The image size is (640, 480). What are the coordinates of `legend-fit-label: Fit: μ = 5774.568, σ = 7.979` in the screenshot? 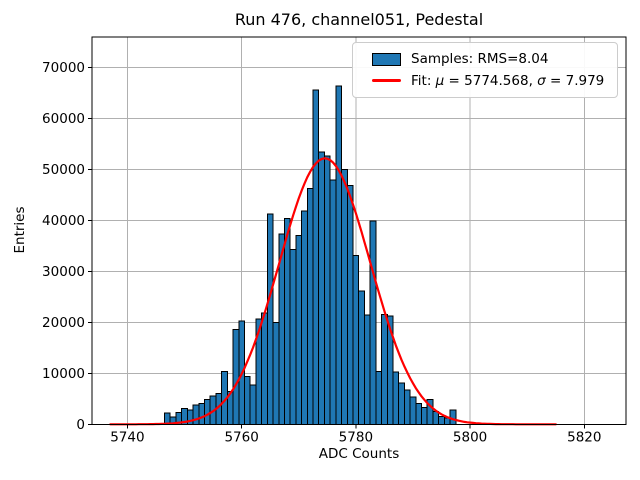 It's located at (508, 80).